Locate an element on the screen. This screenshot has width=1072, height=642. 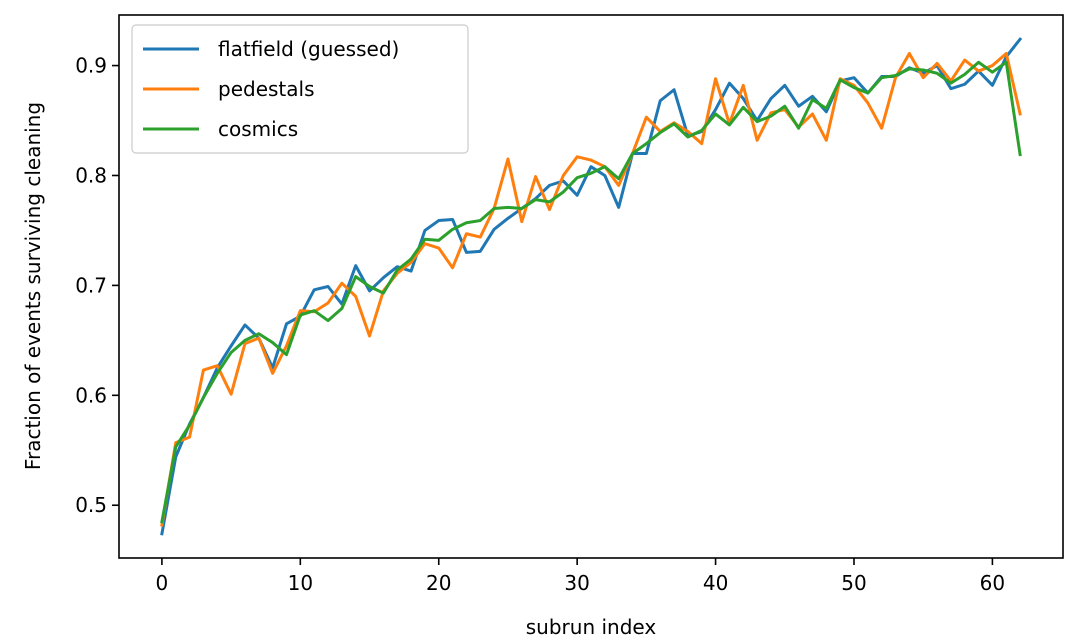
y-axis-label: Fraction of events surviving cleaning is located at coordinates (33, 286).